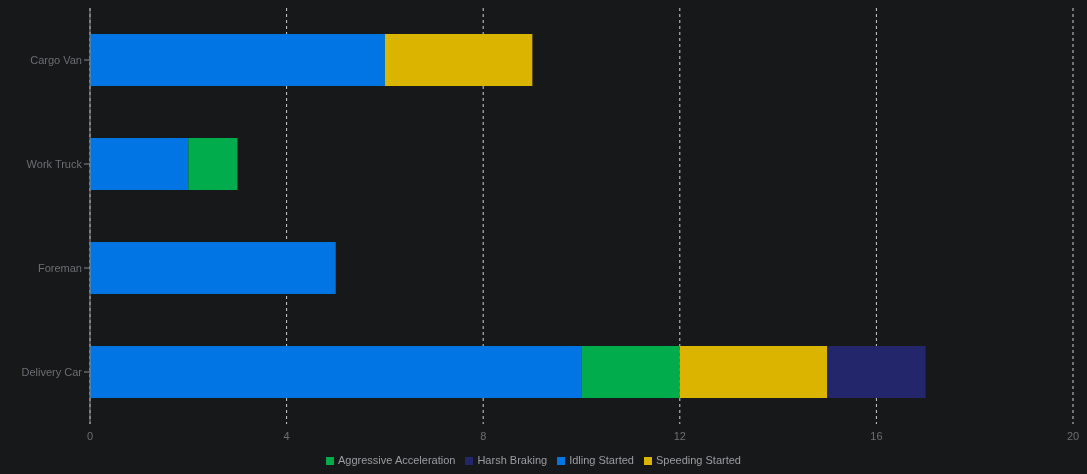 This screenshot has height=474, width=1087. Describe the element at coordinates (1073, 435) in the screenshot. I see `x-tick-label: 20` at that location.